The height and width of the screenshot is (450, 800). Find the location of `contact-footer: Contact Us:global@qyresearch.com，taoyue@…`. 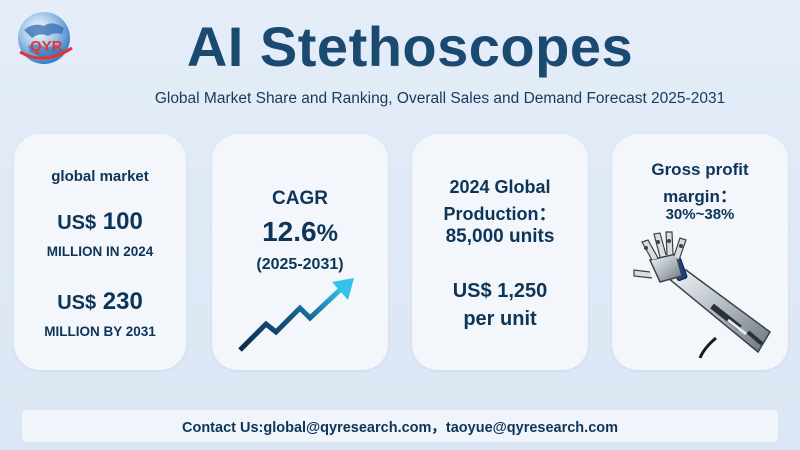

contact-footer: Contact Us:global@qyresearch.com，taoyue@… is located at coordinates (400, 426).